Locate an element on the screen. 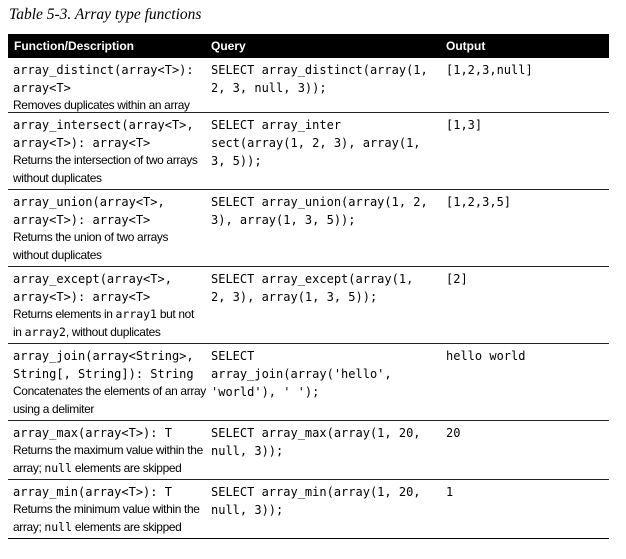 Image resolution: width=626 pixels, height=559 pixels. table-caption: Table 5-3. Array type functions is located at coordinates (105, 14).